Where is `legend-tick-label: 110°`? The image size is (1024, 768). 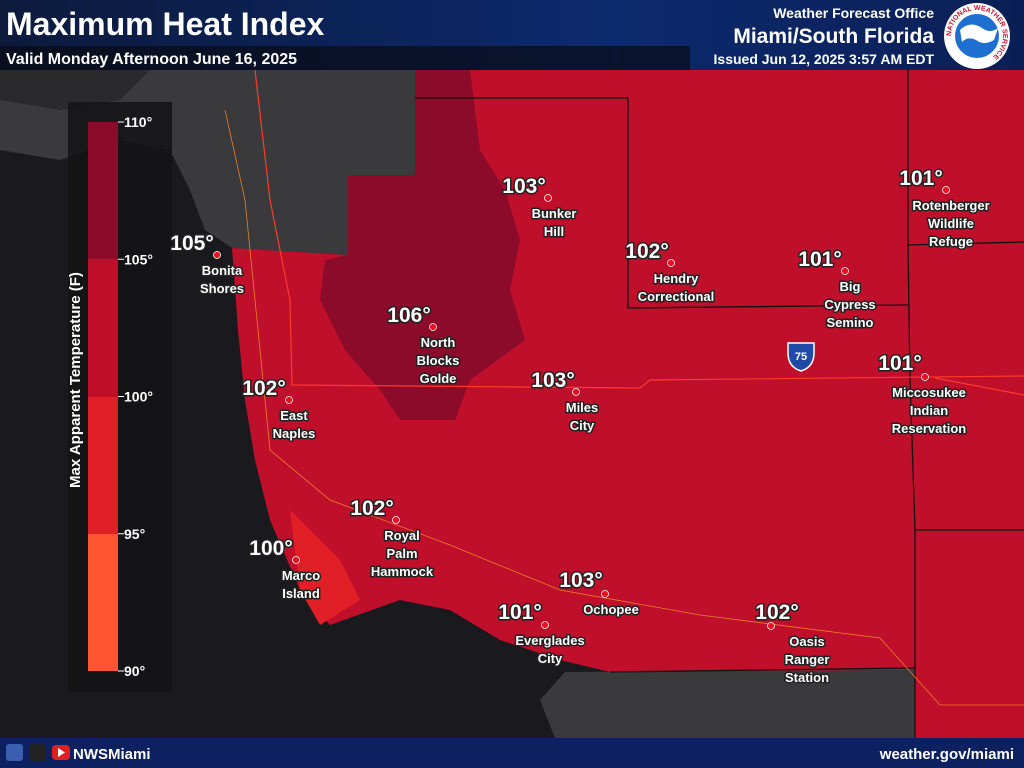
legend-tick-label: 110° is located at coordinates (138, 122).